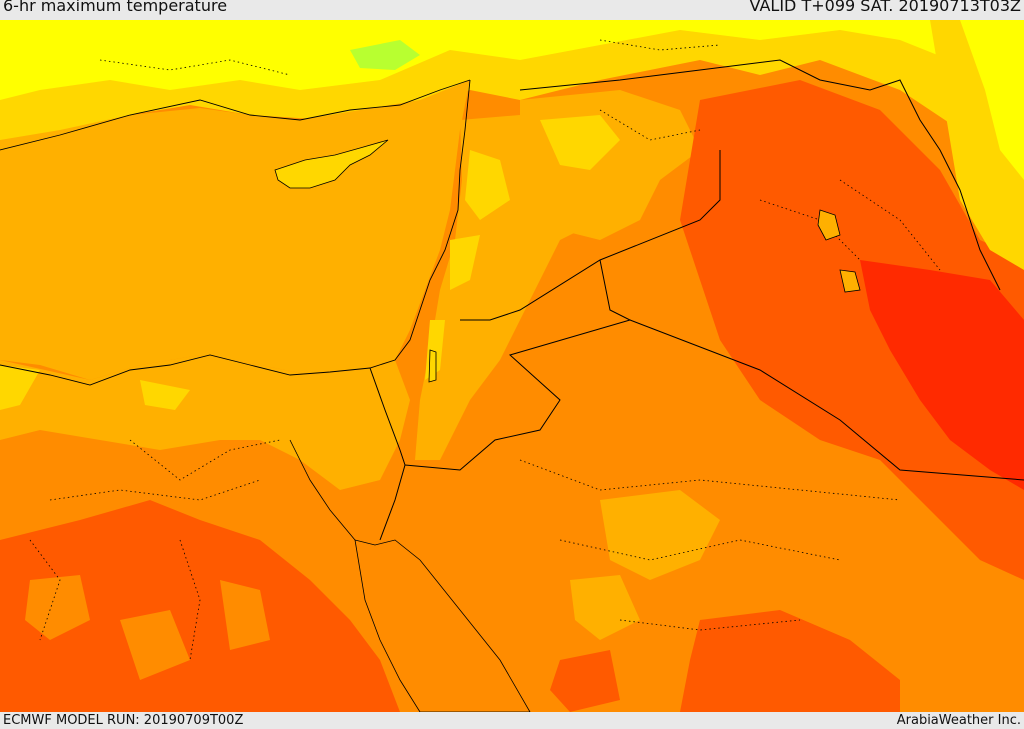 The image size is (1024, 729). Describe the element at coordinates (235, 115) in the screenshot. I see `turkey-coastline` at that location.